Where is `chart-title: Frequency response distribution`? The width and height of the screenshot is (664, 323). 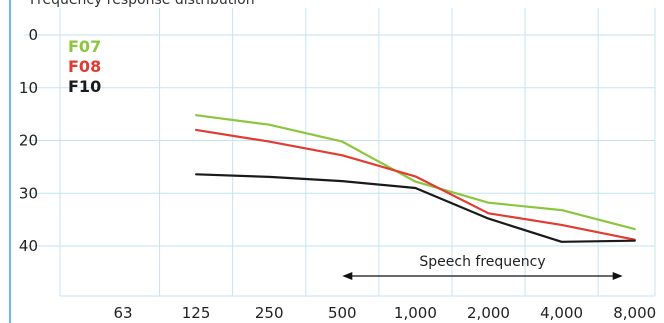 chart-title: Frequency response distribution is located at coordinates (142, 4).